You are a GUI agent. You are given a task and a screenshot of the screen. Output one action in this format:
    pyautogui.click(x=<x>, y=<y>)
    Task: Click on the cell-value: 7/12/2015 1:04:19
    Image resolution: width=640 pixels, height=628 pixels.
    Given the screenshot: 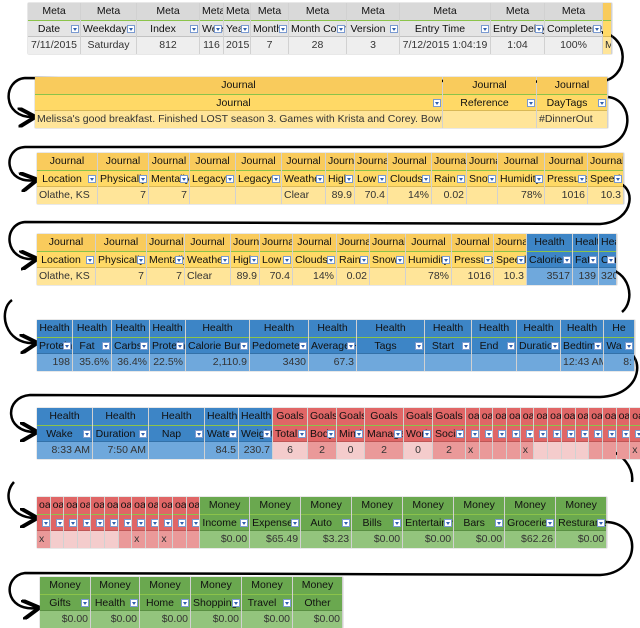 What is the action you would take?
    pyautogui.click(x=445, y=45)
    